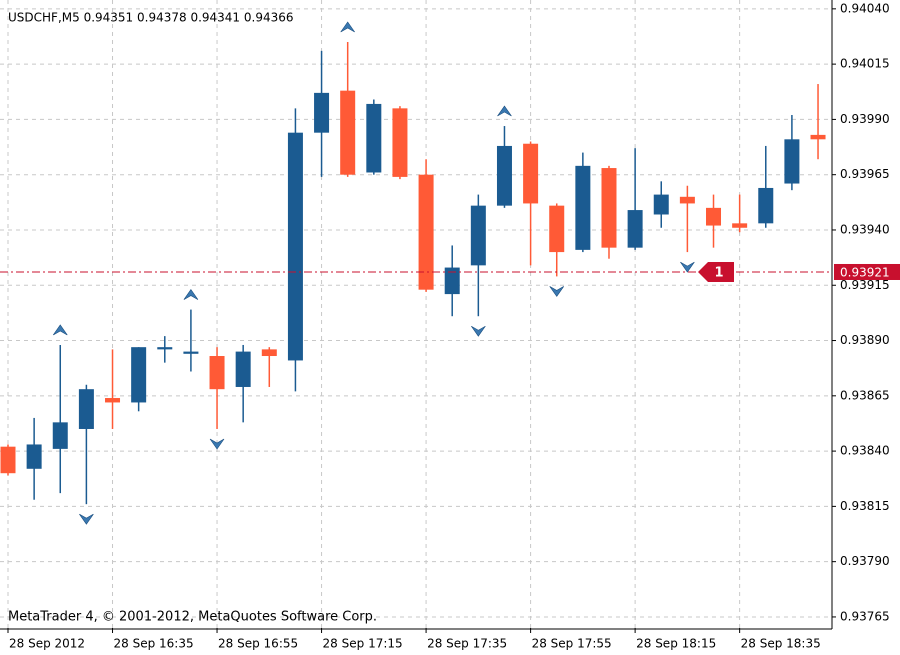 The height and width of the screenshot is (655, 900). I want to click on y-tick-label: 0.93965, so click(865, 174).